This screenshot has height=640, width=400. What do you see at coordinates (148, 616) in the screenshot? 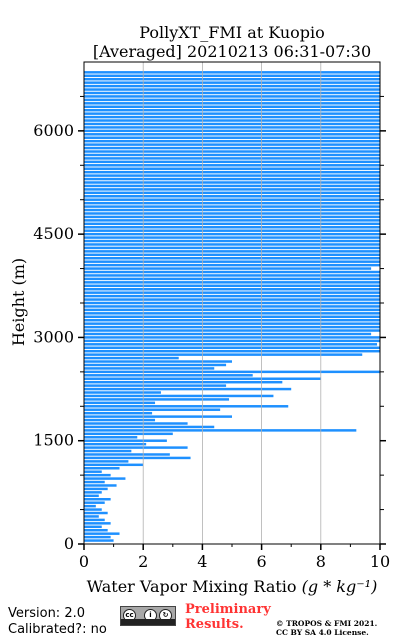
I see `cc-by-sa-icon: cc i ↻` at bounding box center [148, 616].